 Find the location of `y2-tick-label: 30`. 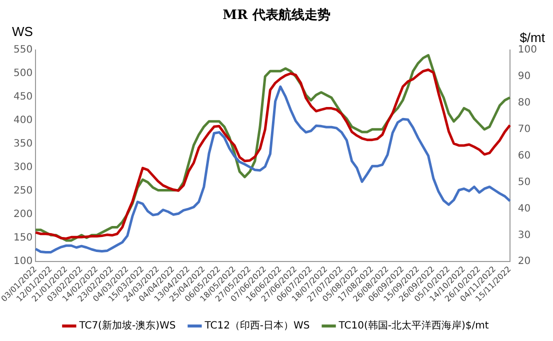

y2-tick-label: 30 is located at coordinates (524, 235).